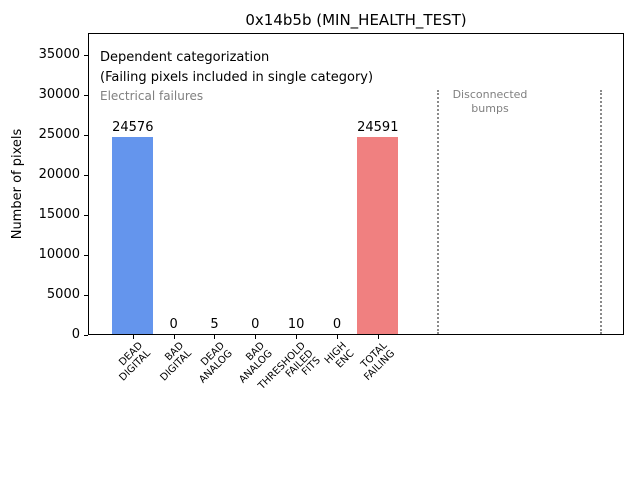  Describe the element at coordinates (212, 363) in the screenshot. I see `x-tick-label: DEAD ANALOG` at that location.